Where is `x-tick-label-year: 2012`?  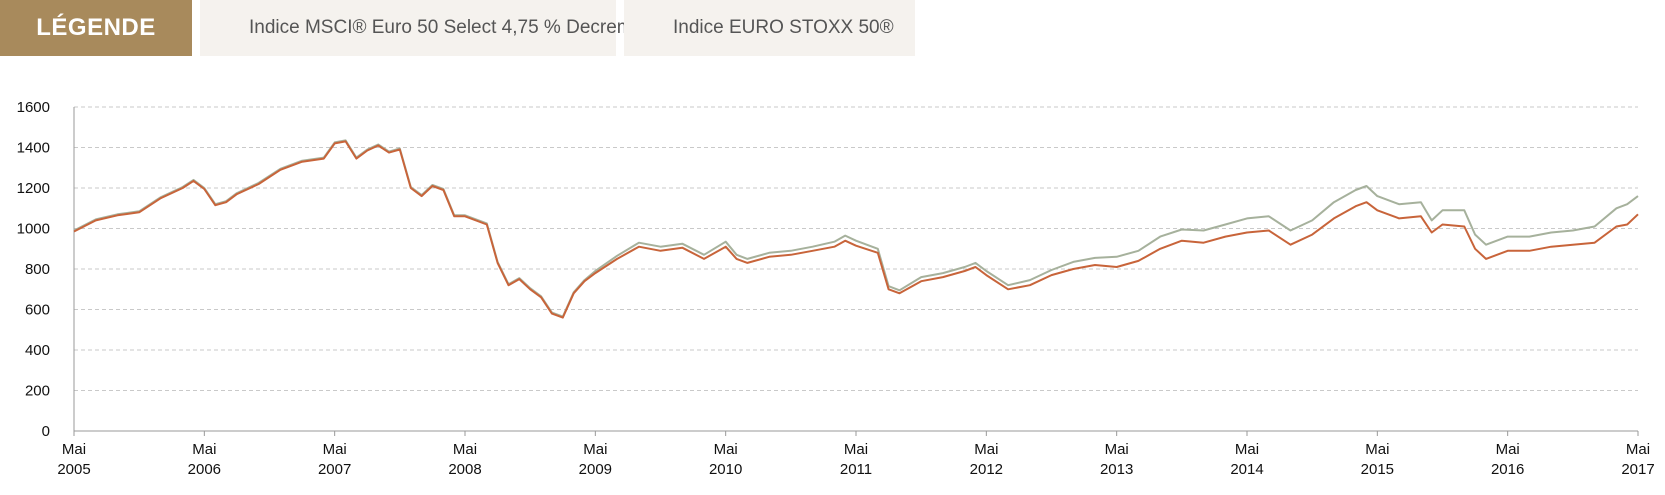
x-tick-label-year: 2012 is located at coordinates (986, 469).